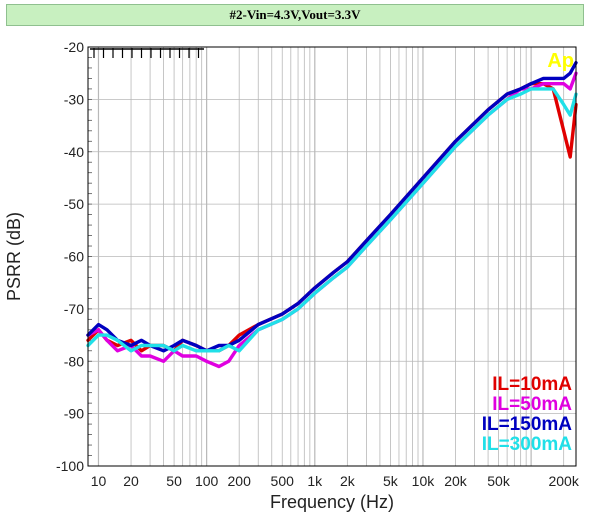 Image resolution: width=590 pixels, height=518 pixels. I want to click on x-tick-label: 50, so click(174, 481).